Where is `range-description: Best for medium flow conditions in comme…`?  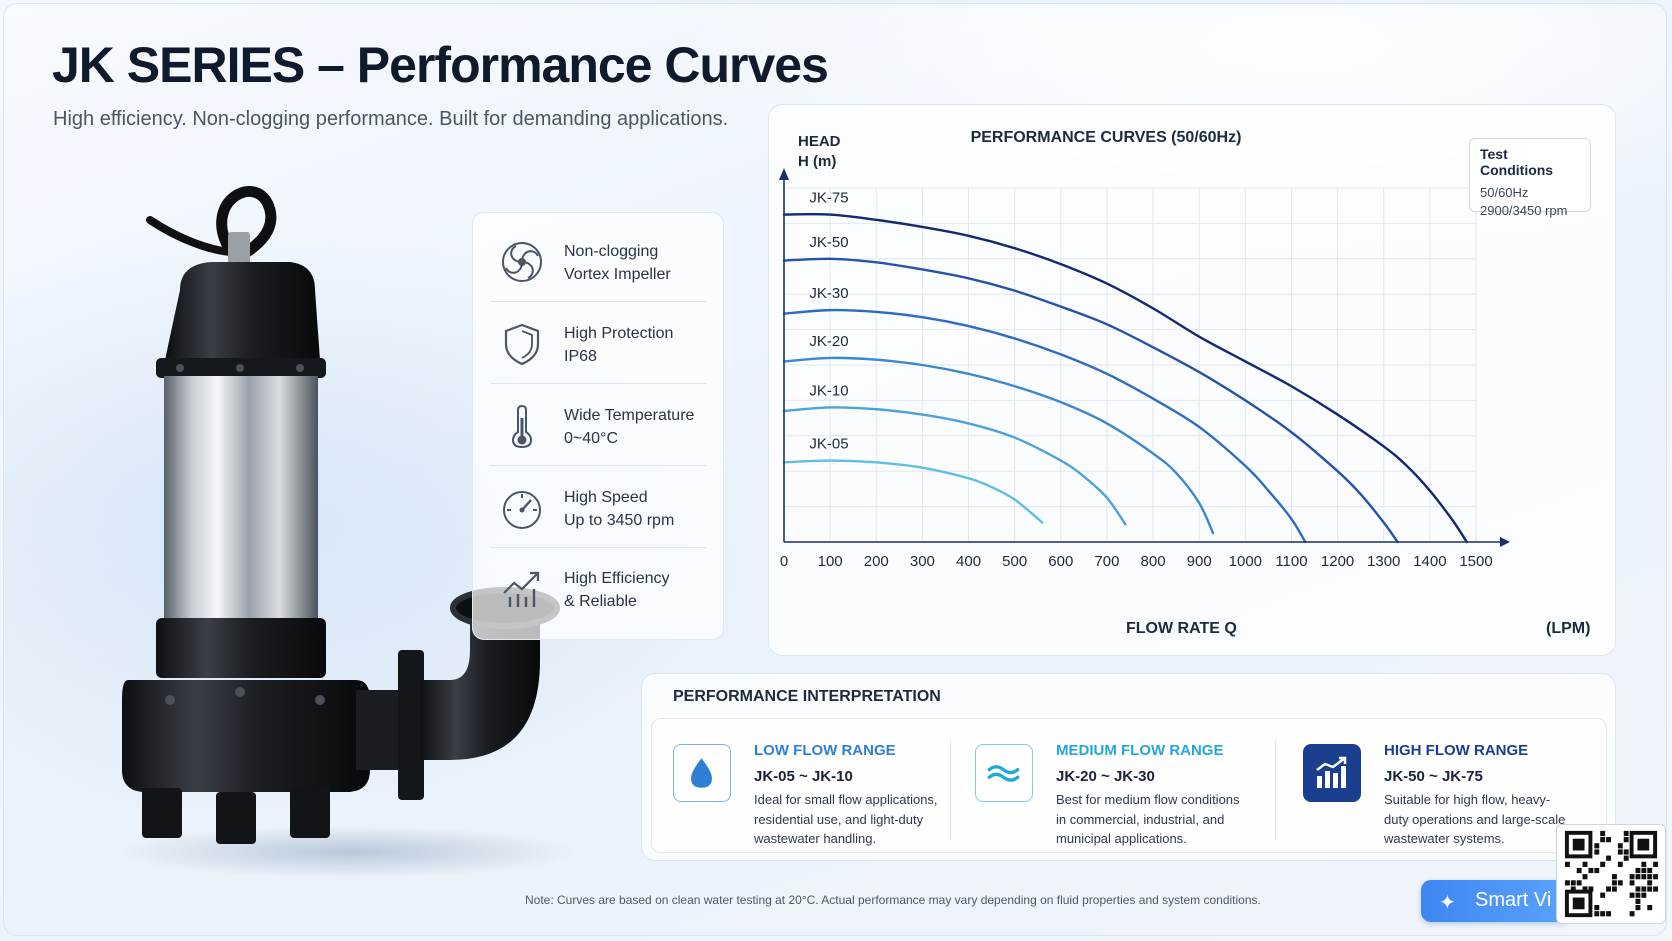
range-description: Best for medium flow conditions in comme… is located at coordinates (1148, 819).